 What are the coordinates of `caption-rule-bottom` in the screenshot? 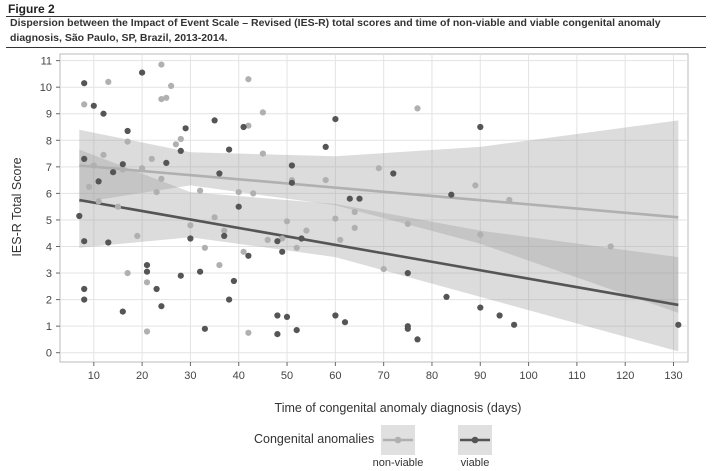 It's located at (356, 47).